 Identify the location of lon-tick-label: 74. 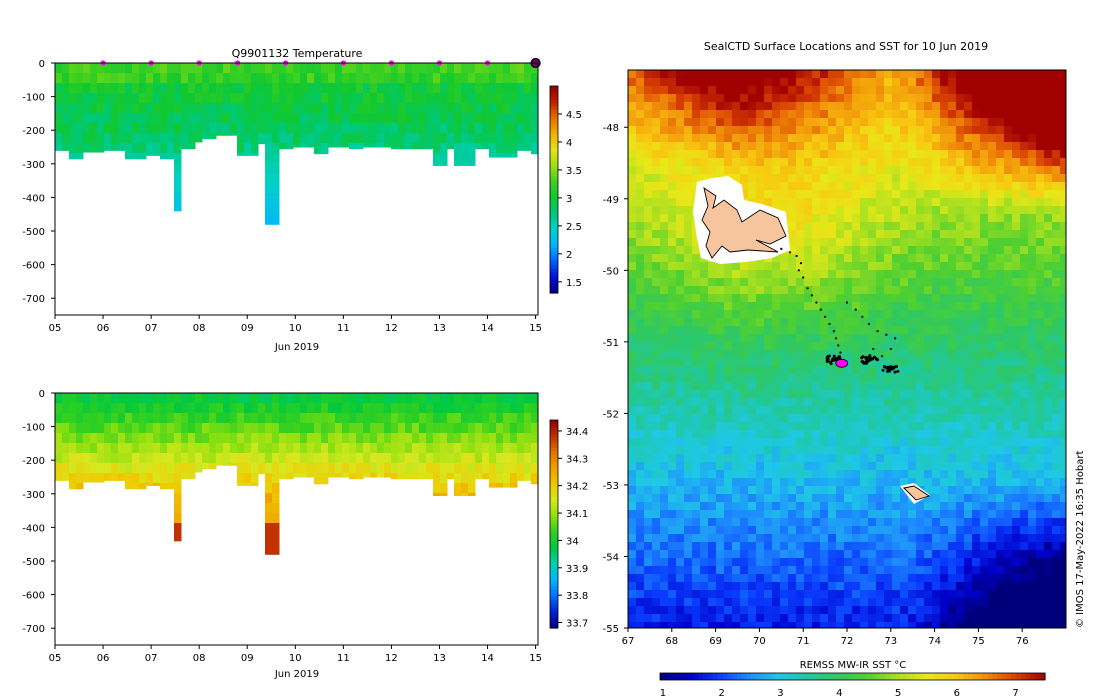
(934, 641).